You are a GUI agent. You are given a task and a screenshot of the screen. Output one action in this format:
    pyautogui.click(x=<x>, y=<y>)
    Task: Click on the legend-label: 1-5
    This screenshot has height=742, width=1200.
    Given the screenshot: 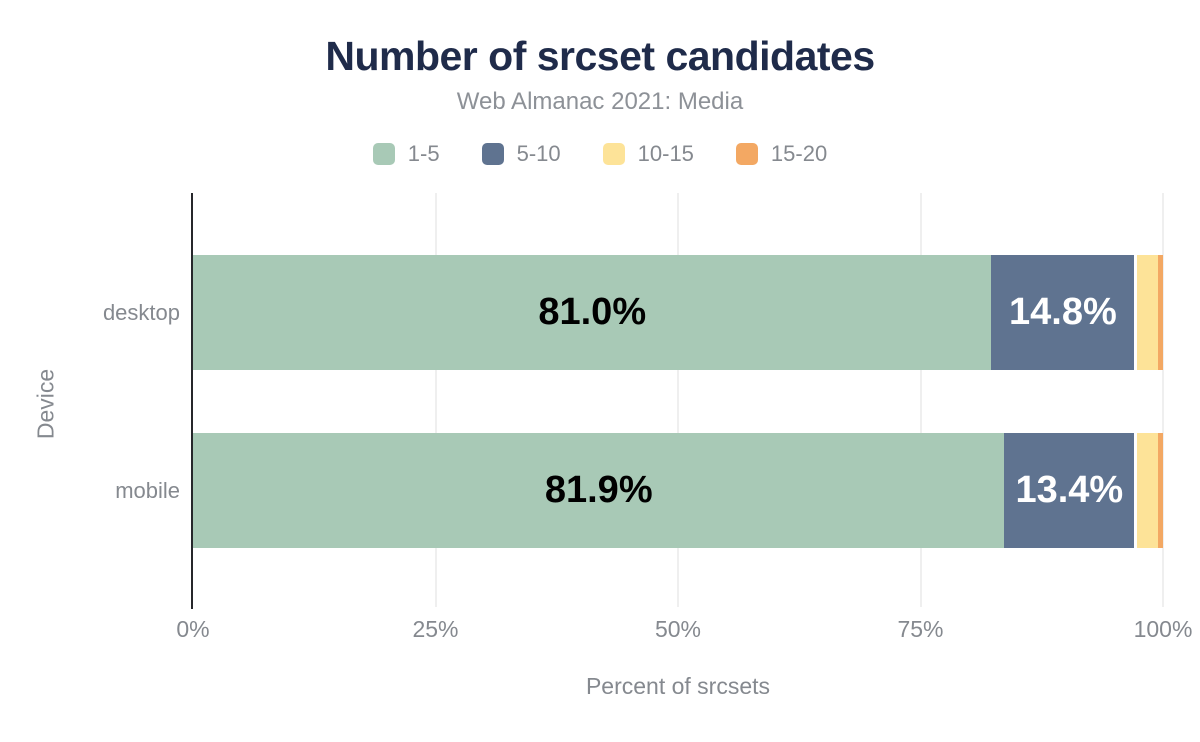 What is the action you would take?
    pyautogui.click(x=423, y=153)
    